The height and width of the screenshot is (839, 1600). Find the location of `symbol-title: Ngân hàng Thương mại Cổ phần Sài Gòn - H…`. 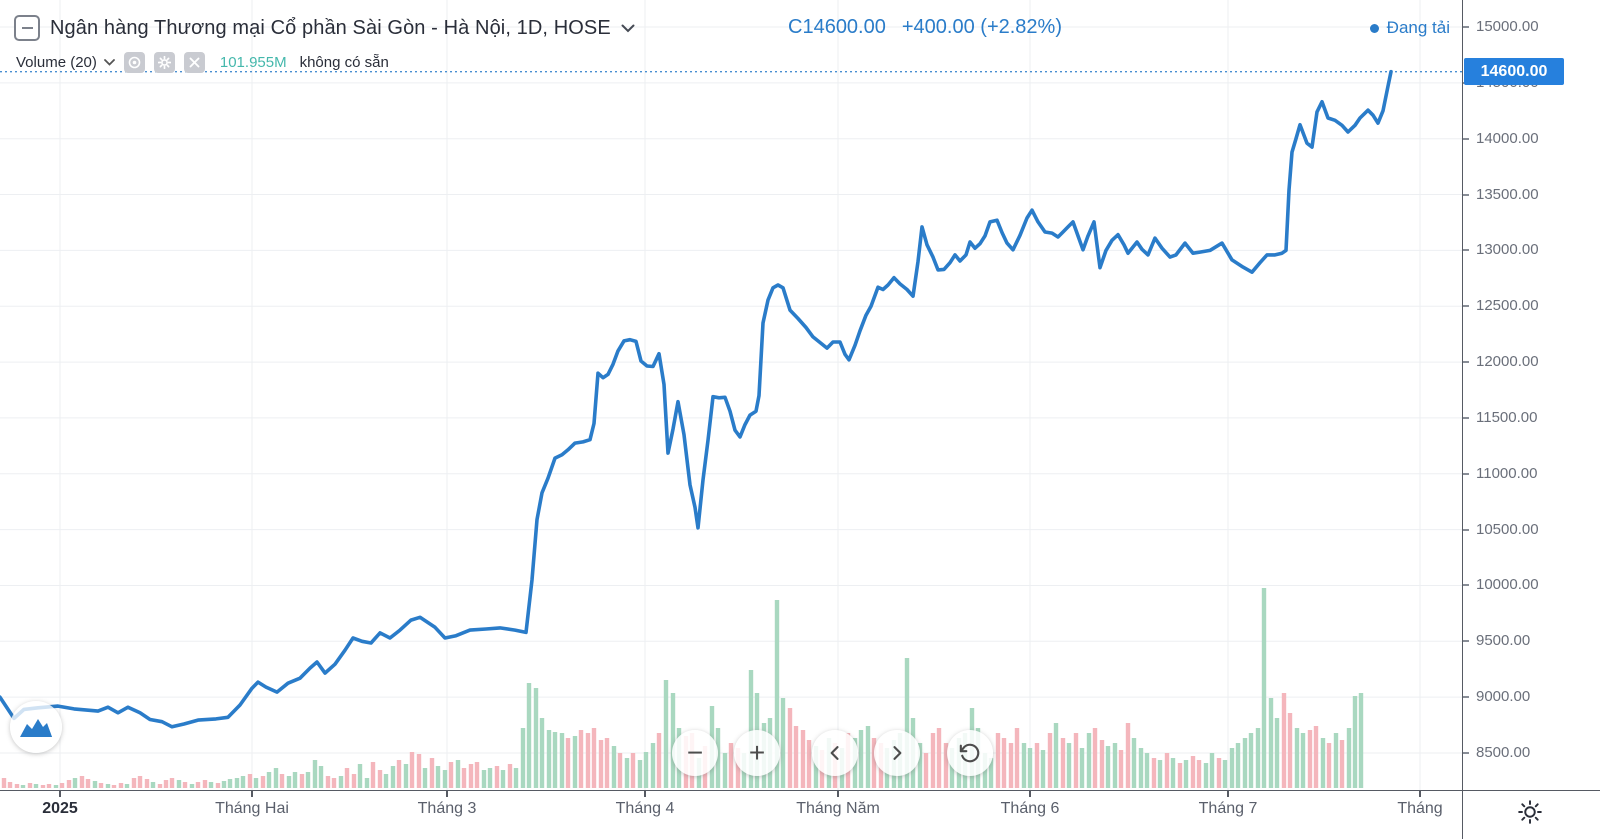

symbol-title: Ngân hàng Thương mại Cổ phần Sài Gòn - H… is located at coordinates (330, 27).